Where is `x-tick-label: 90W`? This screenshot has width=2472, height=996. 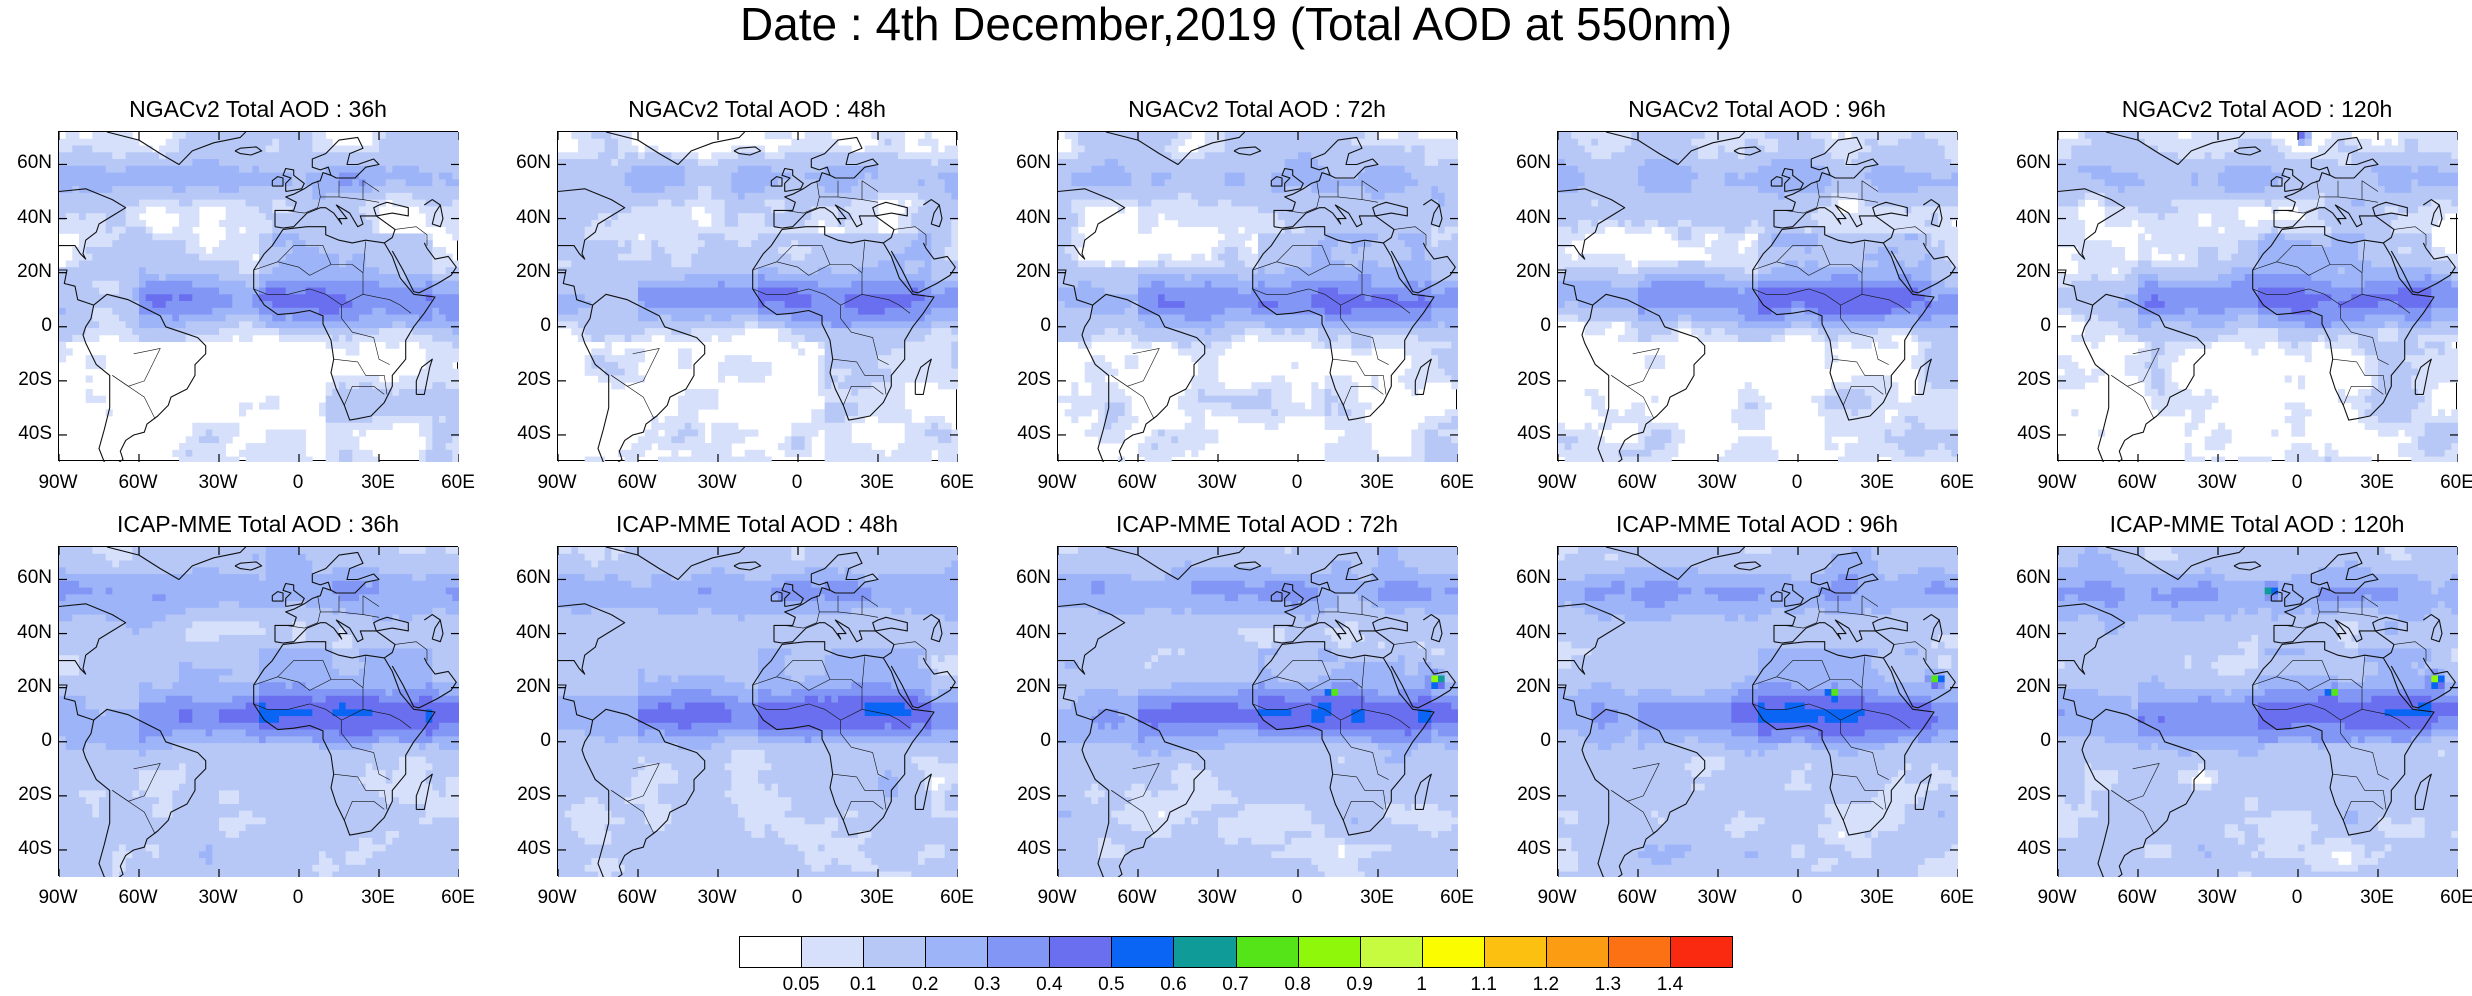
x-tick-label: 90W is located at coordinates (58, 483).